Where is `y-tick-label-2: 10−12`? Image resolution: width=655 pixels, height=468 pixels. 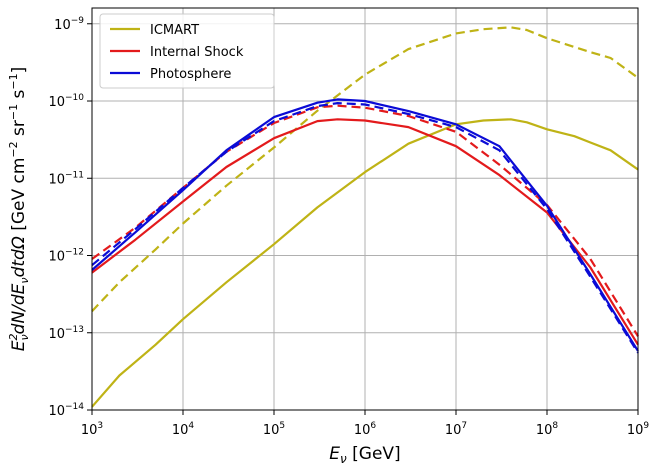 y-tick-label-2: 10−12 is located at coordinates (66, 256).